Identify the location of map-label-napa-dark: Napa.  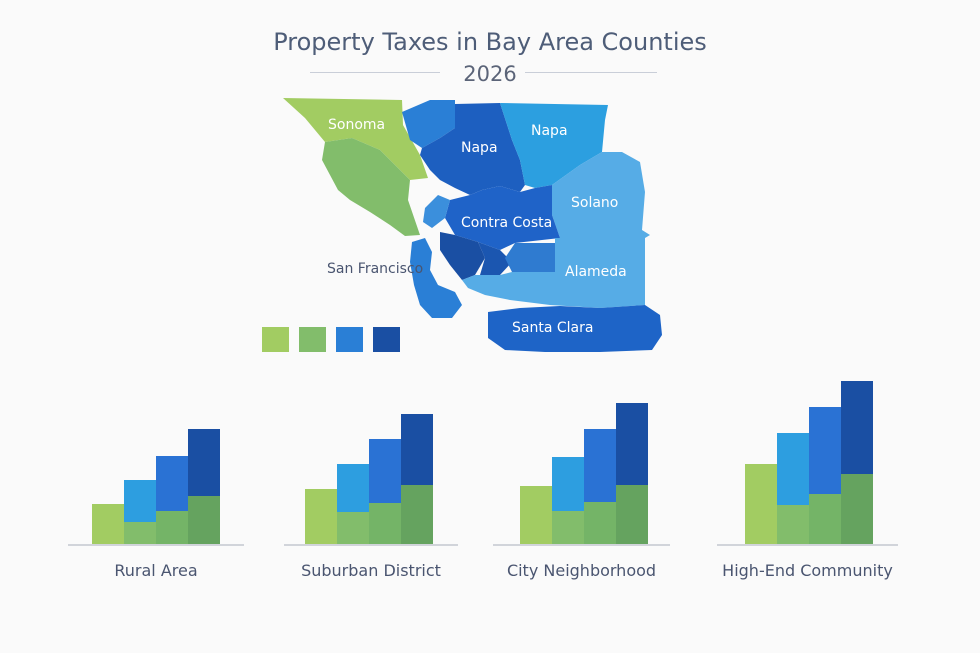
(479, 148).